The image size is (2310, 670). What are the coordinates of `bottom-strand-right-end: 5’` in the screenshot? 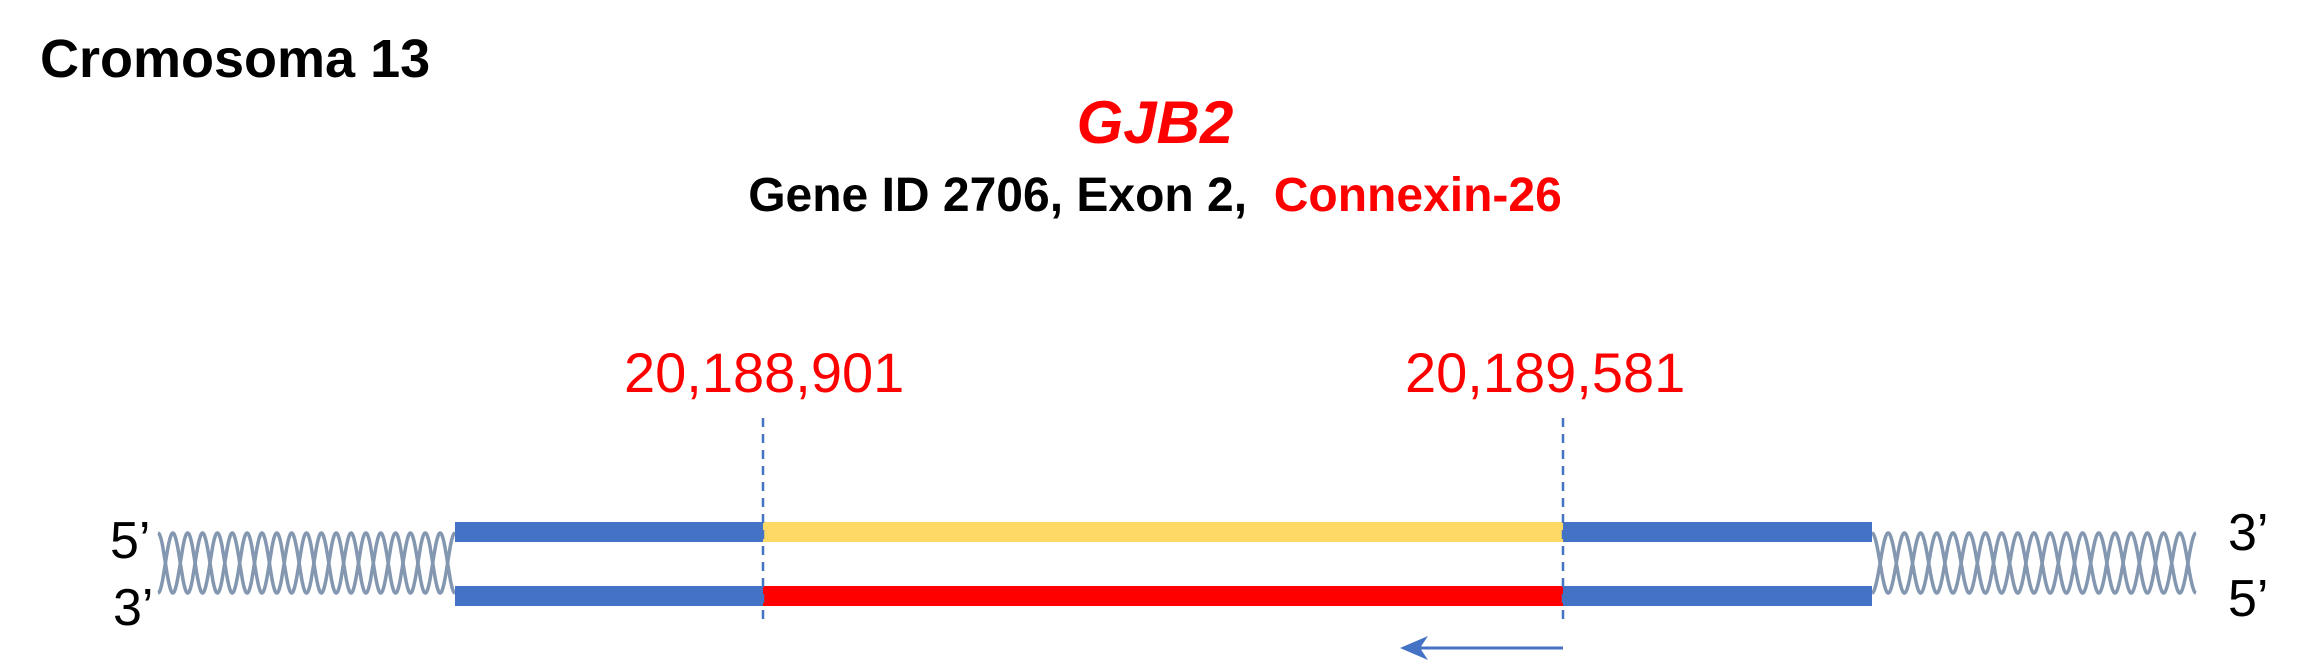 It's located at (2248, 599).